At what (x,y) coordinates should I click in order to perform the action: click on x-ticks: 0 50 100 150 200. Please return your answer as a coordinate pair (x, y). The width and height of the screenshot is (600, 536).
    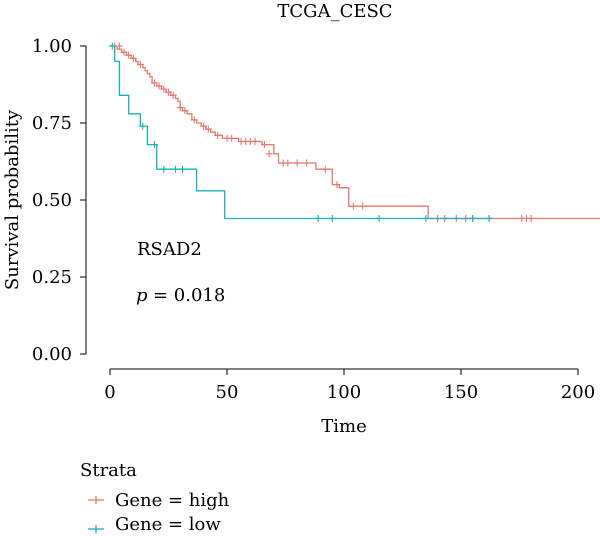
    Looking at the image, I should click on (349, 386).